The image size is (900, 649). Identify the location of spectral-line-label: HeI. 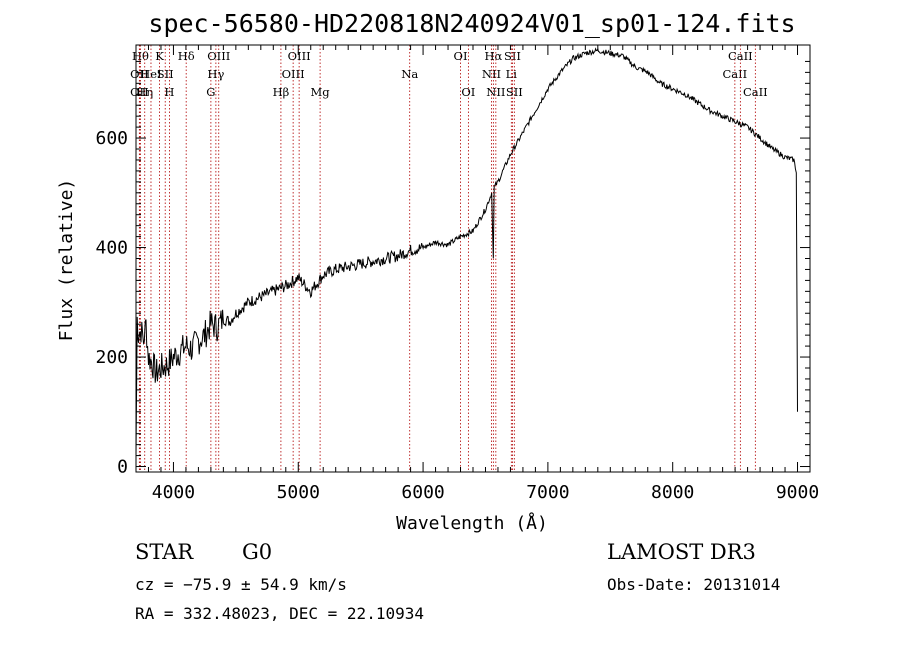
(150, 74).